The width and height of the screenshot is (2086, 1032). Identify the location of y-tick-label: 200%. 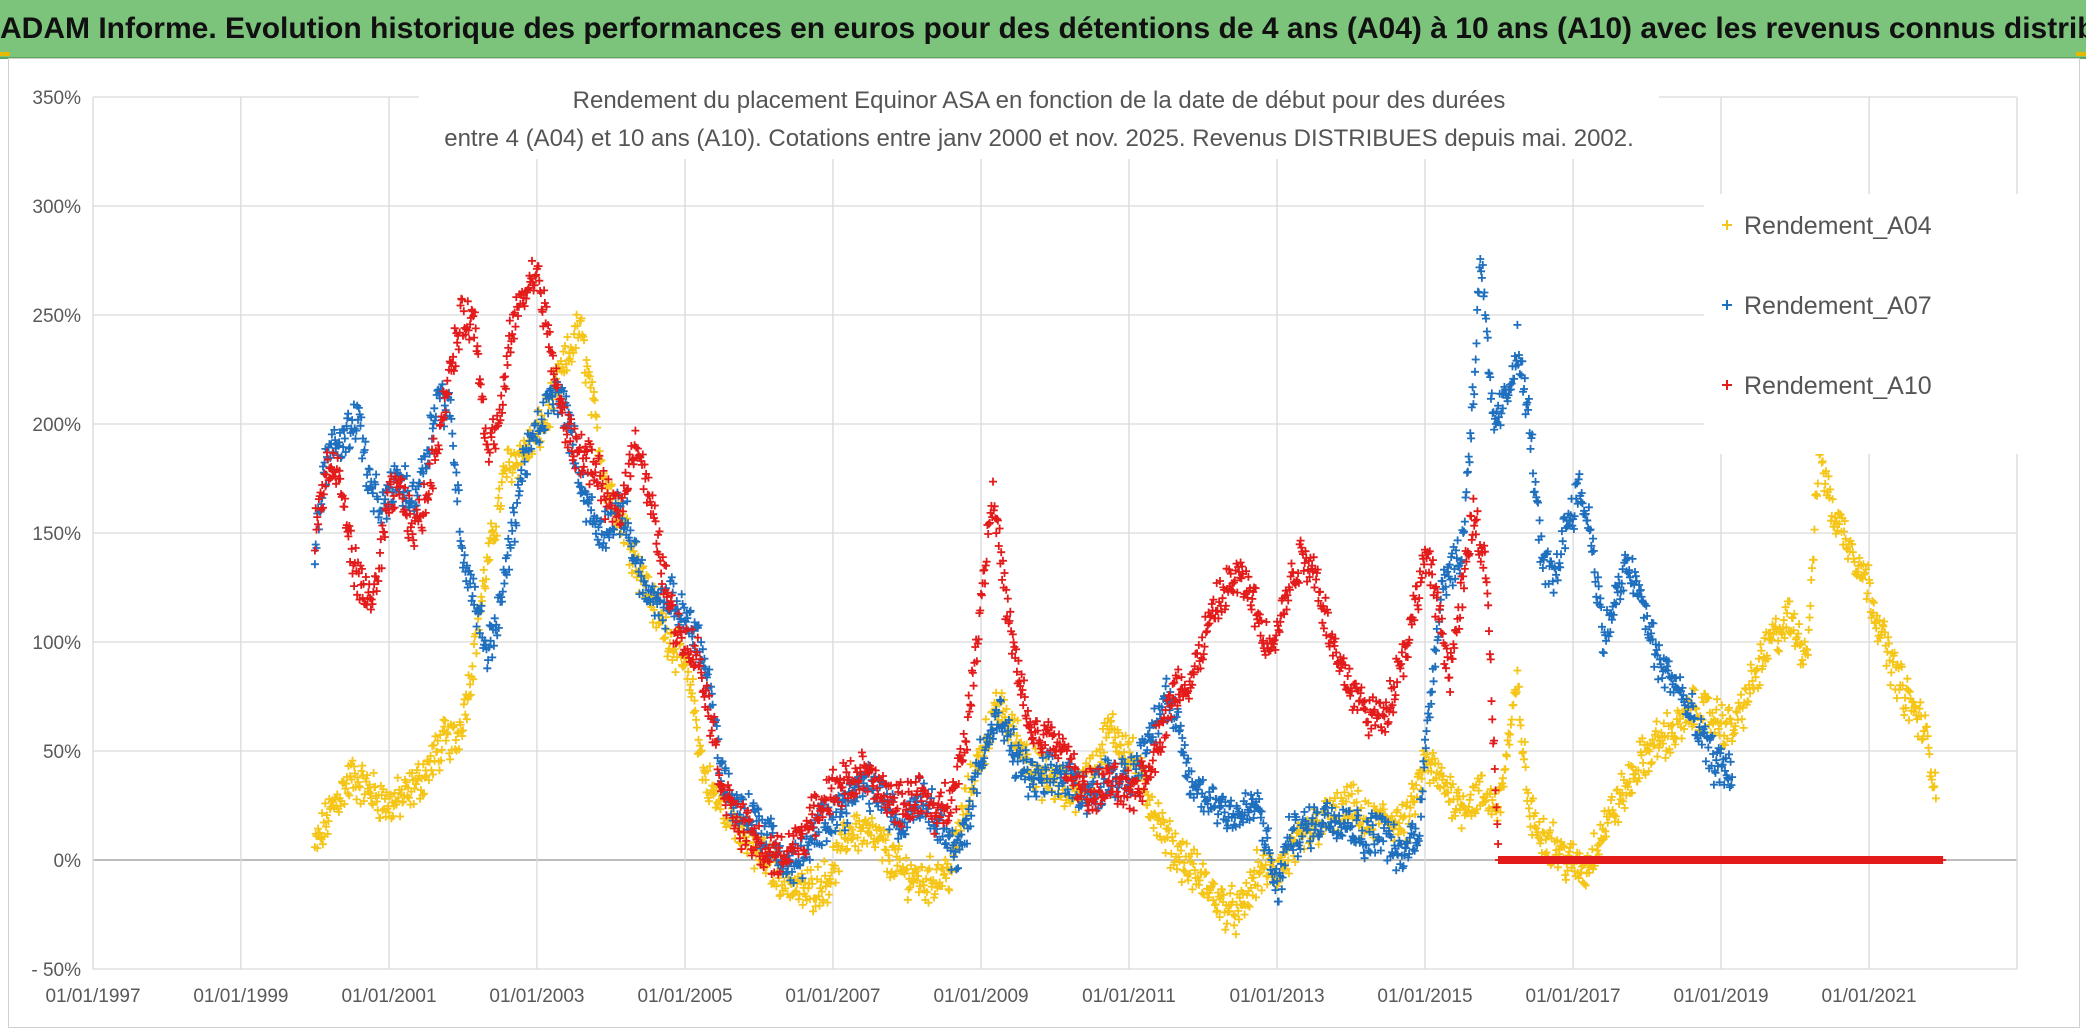
(56, 425).